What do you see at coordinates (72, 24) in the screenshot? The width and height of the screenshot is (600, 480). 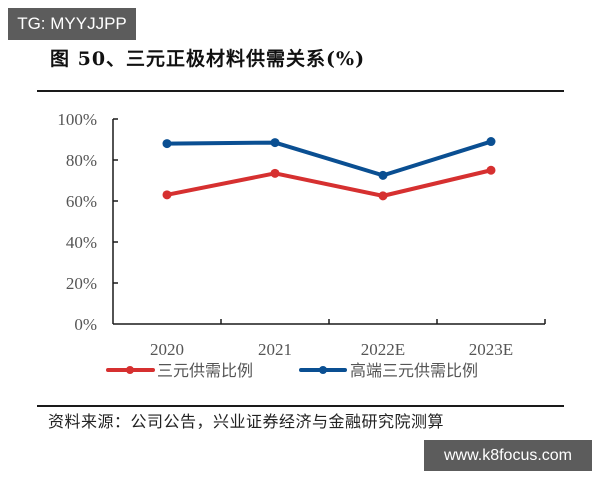 I see `watermark-top-left: TG: MYYJJPP` at bounding box center [72, 24].